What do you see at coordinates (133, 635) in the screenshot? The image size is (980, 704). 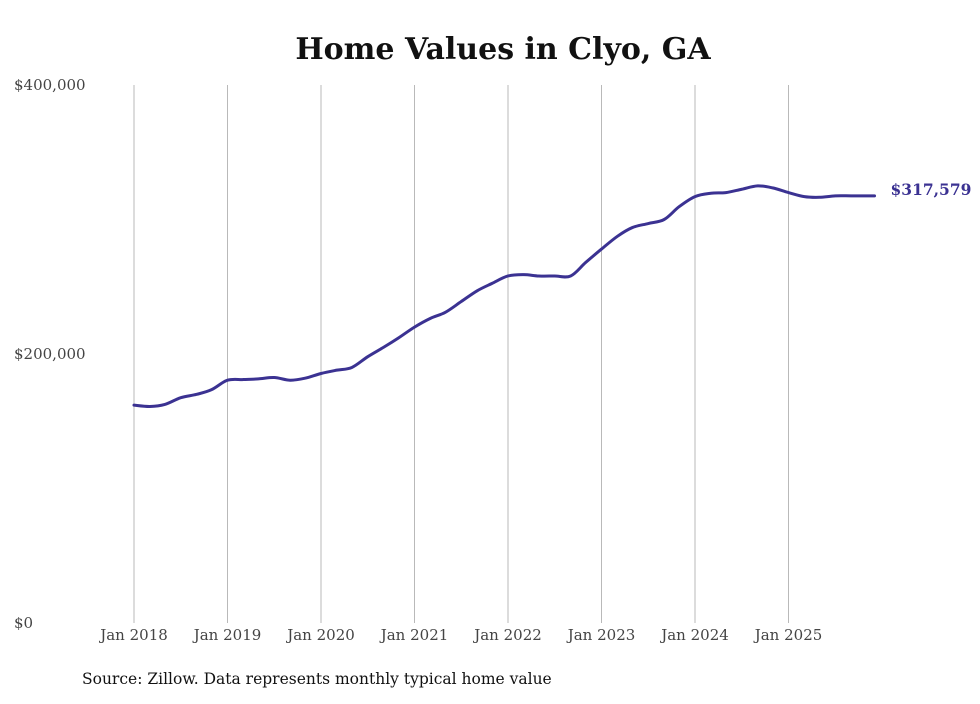 I see `x-tick-label: Jan 2018` at bounding box center [133, 635].